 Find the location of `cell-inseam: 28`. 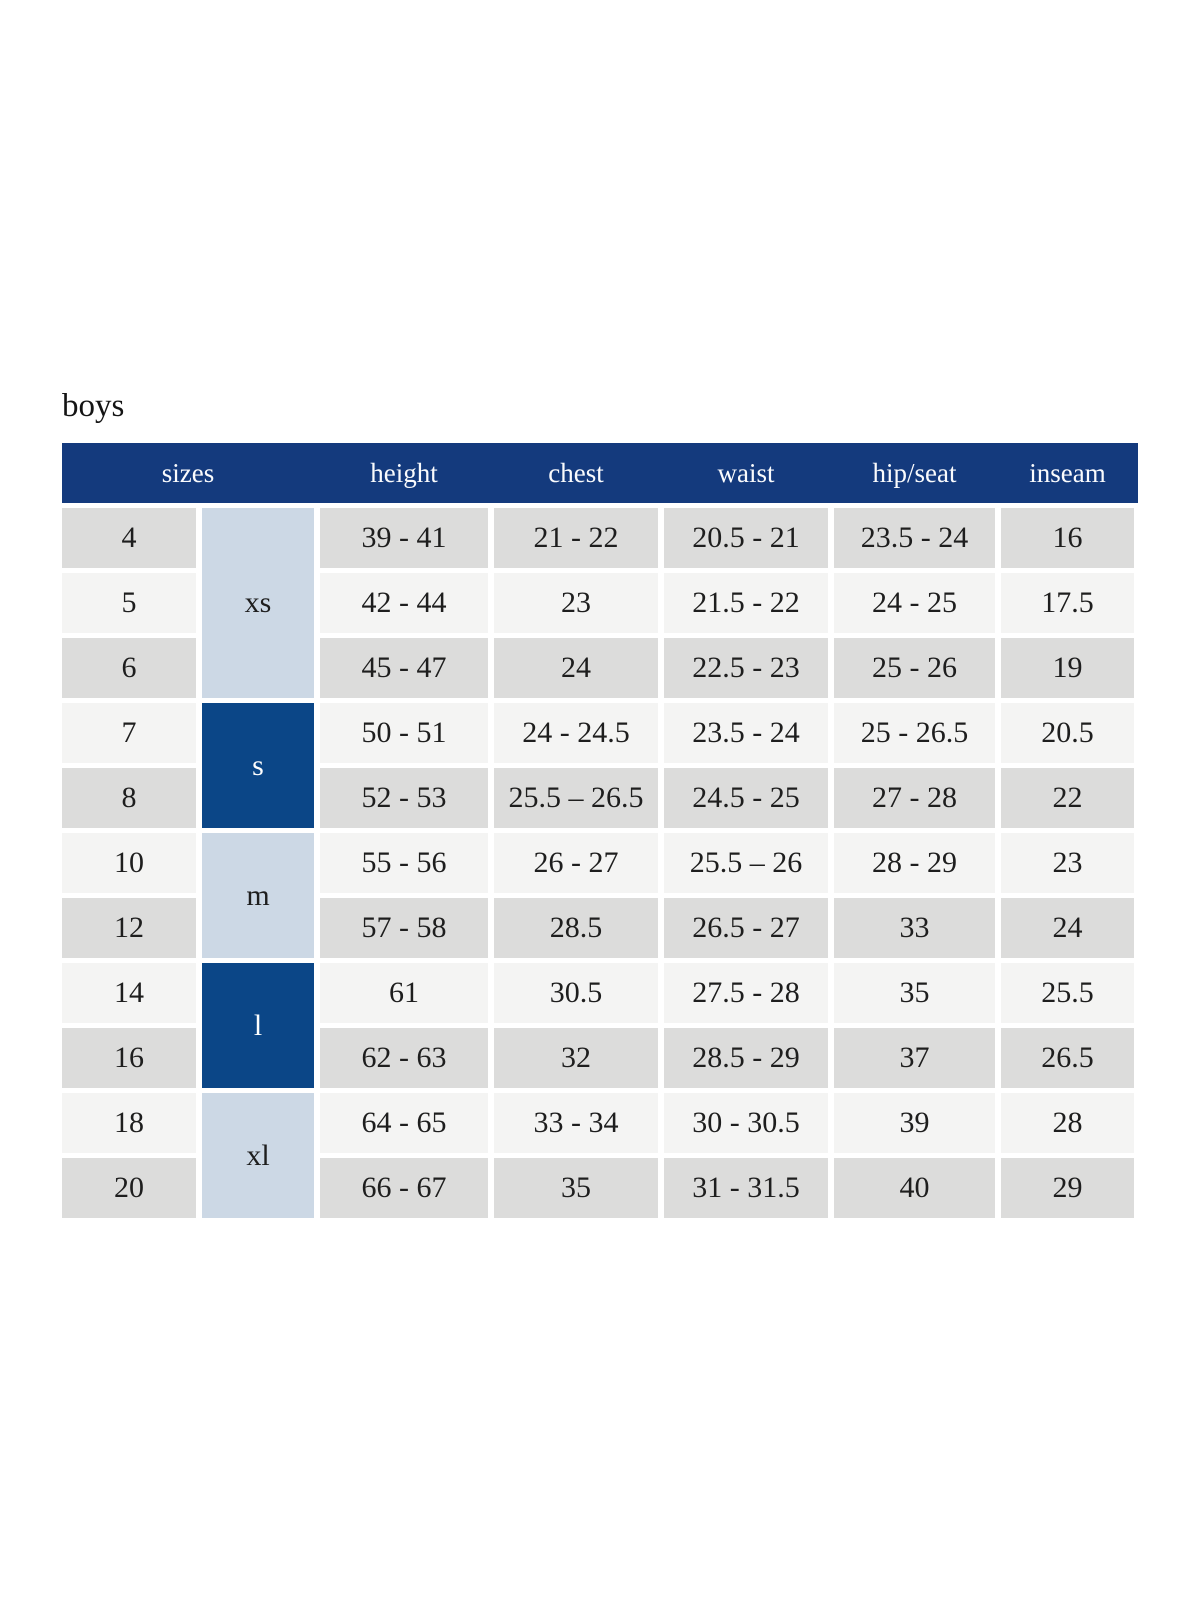

cell-inseam: 28 is located at coordinates (1067, 1123).